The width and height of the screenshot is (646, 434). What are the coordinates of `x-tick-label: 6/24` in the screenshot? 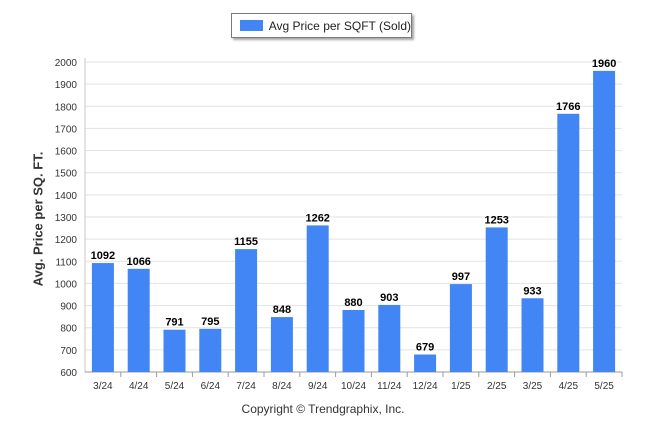 It's located at (211, 386).